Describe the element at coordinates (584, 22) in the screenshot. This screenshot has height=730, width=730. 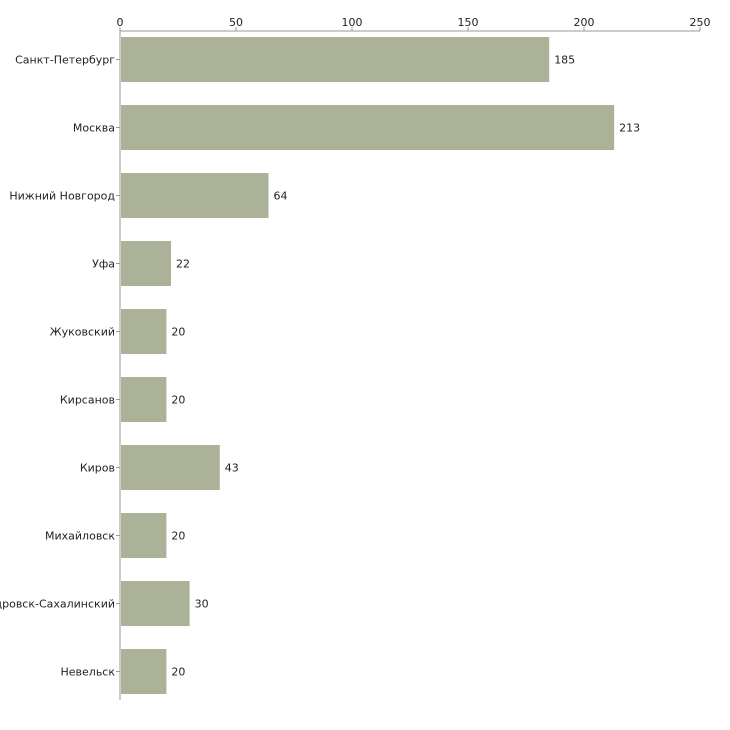
I see `x-tick-label: 200` at that location.